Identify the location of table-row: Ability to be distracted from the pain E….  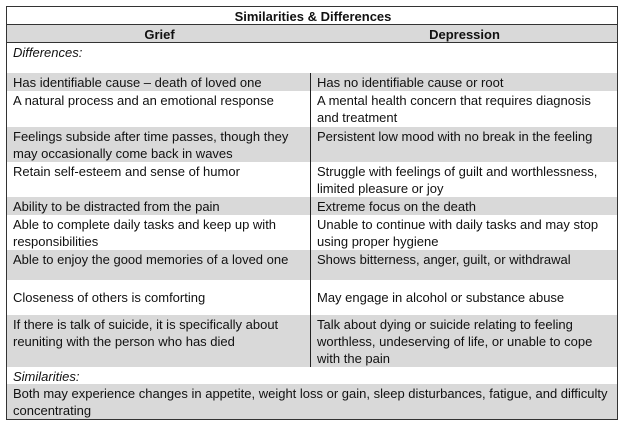
(312, 206).